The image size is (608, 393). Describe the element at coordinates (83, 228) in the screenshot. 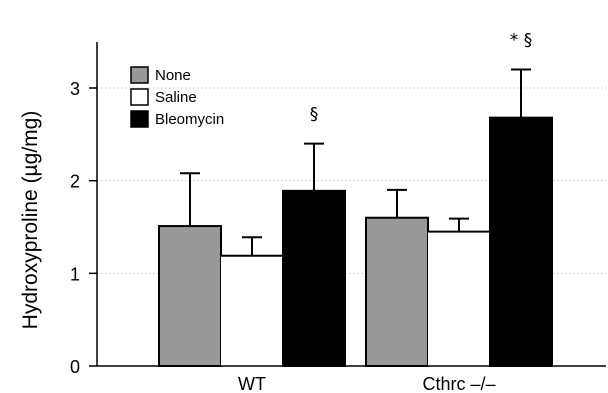

I see `y-ticks: 0 1 2 3` at that location.